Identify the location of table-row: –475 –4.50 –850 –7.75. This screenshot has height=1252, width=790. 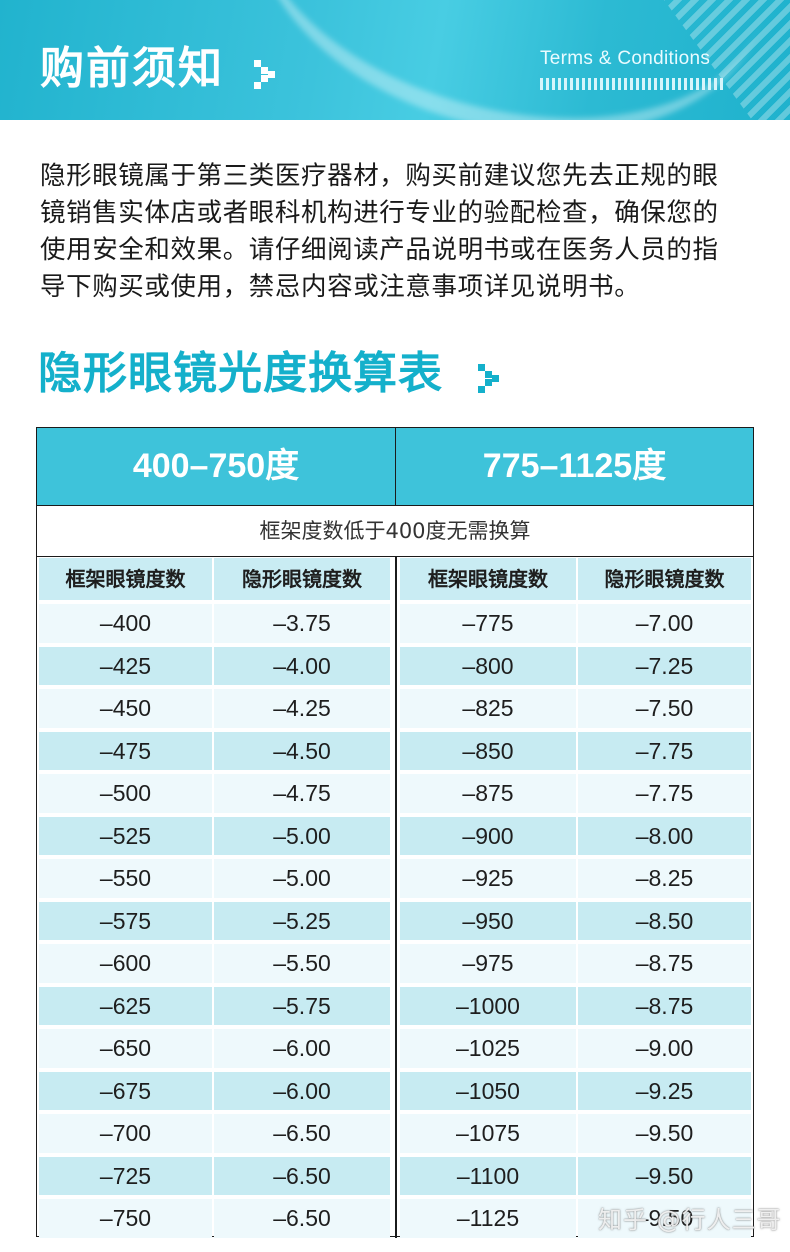
(395, 751).